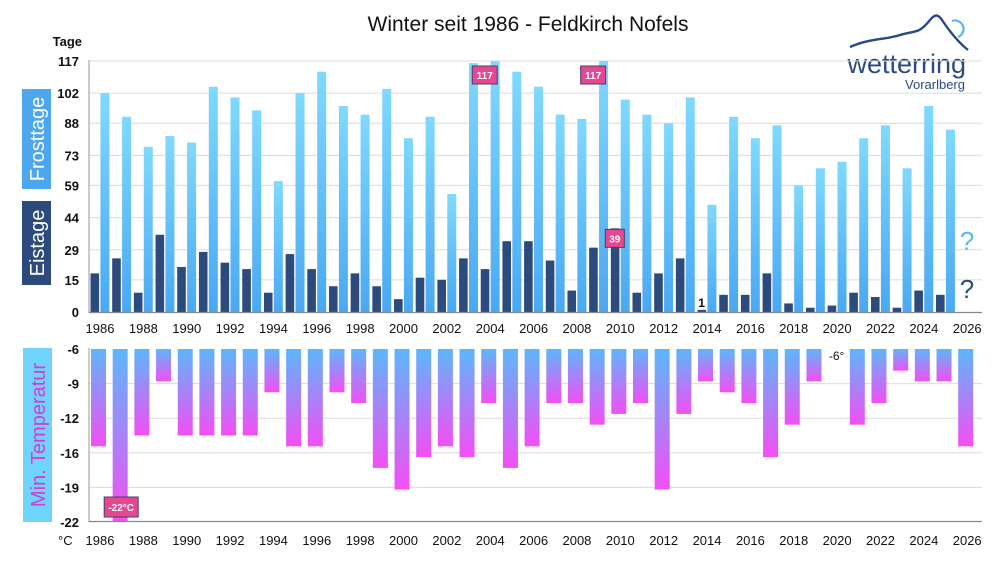  What do you see at coordinates (533, 328) in the screenshot?
I see `top-x-tick-label: 2006` at bounding box center [533, 328].